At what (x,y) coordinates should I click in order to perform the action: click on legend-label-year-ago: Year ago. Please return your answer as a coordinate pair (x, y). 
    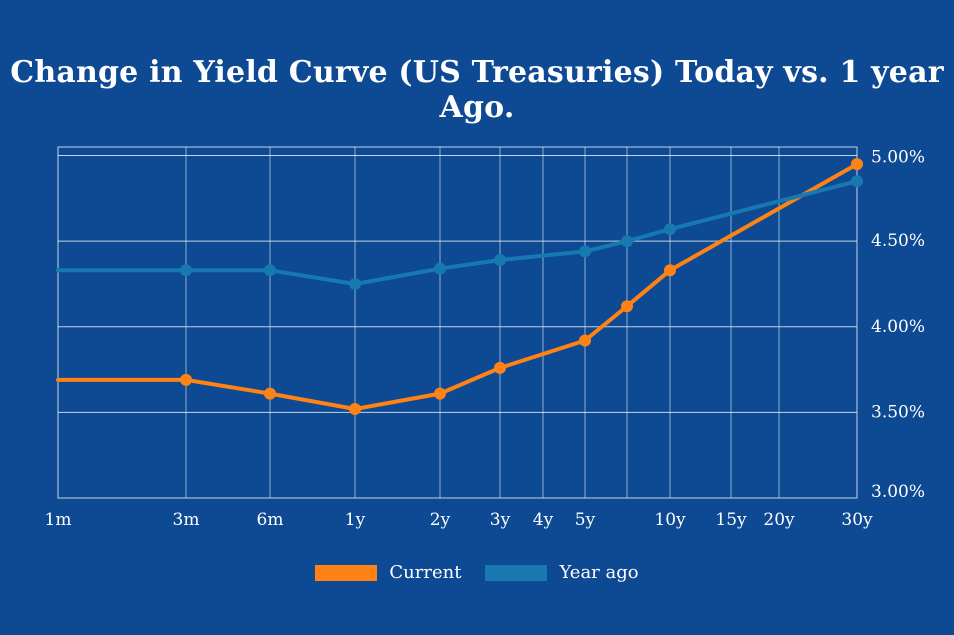
    Looking at the image, I should click on (599, 572).